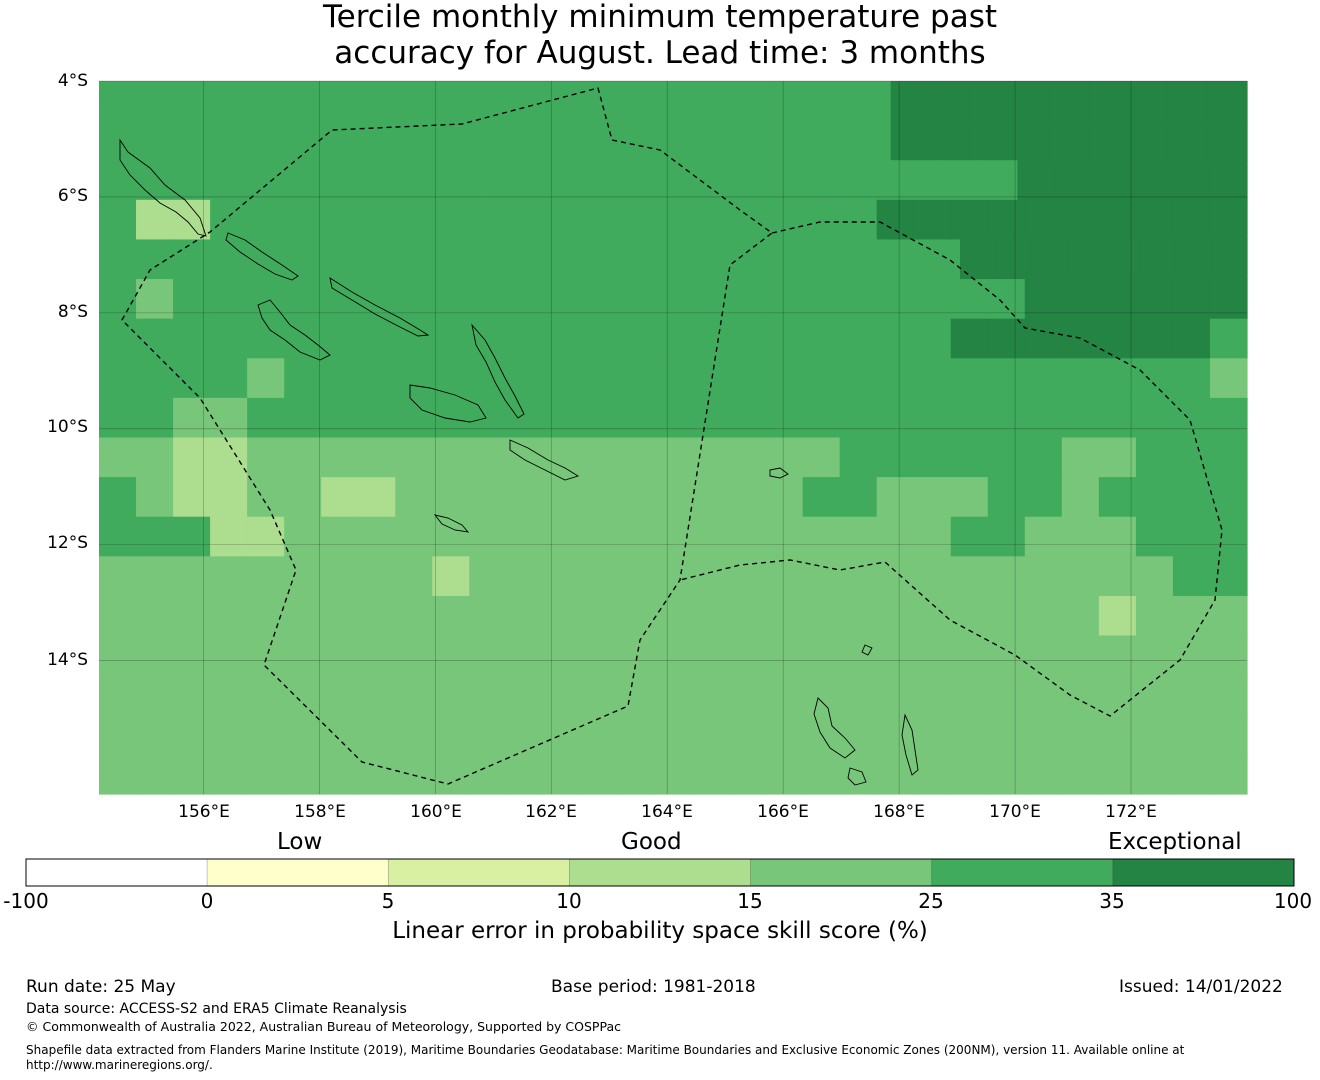 The height and width of the screenshot is (1080, 1320). I want to click on colorbar-tick-100: 100, so click(1293, 901).